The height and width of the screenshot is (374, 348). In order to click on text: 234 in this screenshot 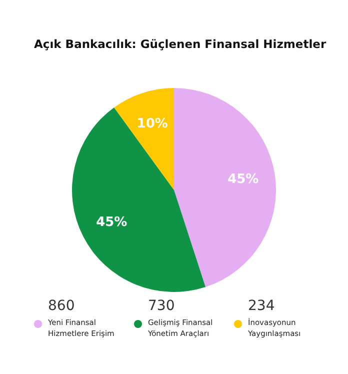, I will do `click(261, 306)`.